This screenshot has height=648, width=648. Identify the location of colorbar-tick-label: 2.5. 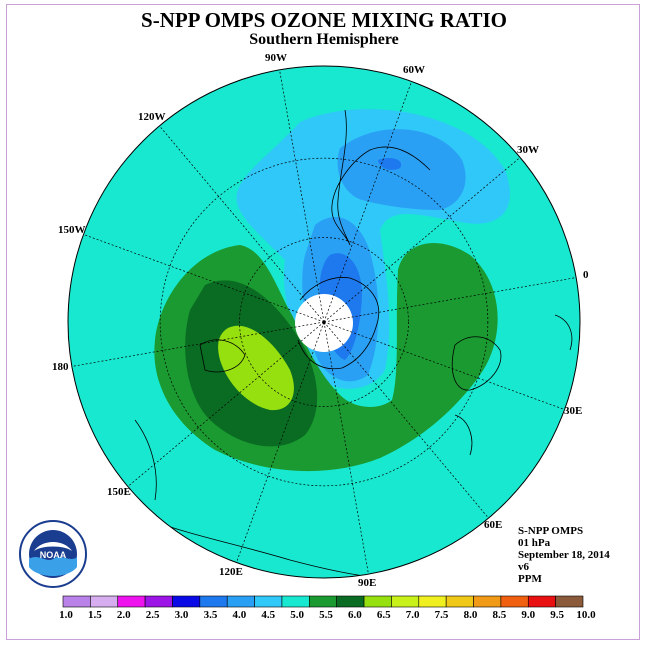
(152, 615).